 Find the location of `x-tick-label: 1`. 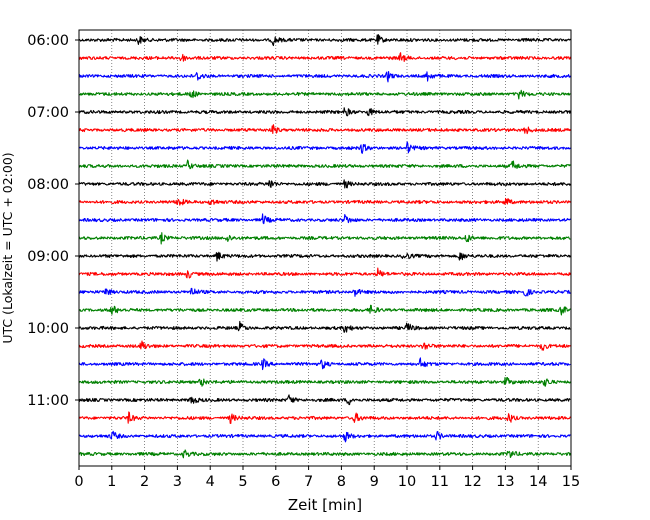

x-tick-label: 1 is located at coordinates (111, 482).